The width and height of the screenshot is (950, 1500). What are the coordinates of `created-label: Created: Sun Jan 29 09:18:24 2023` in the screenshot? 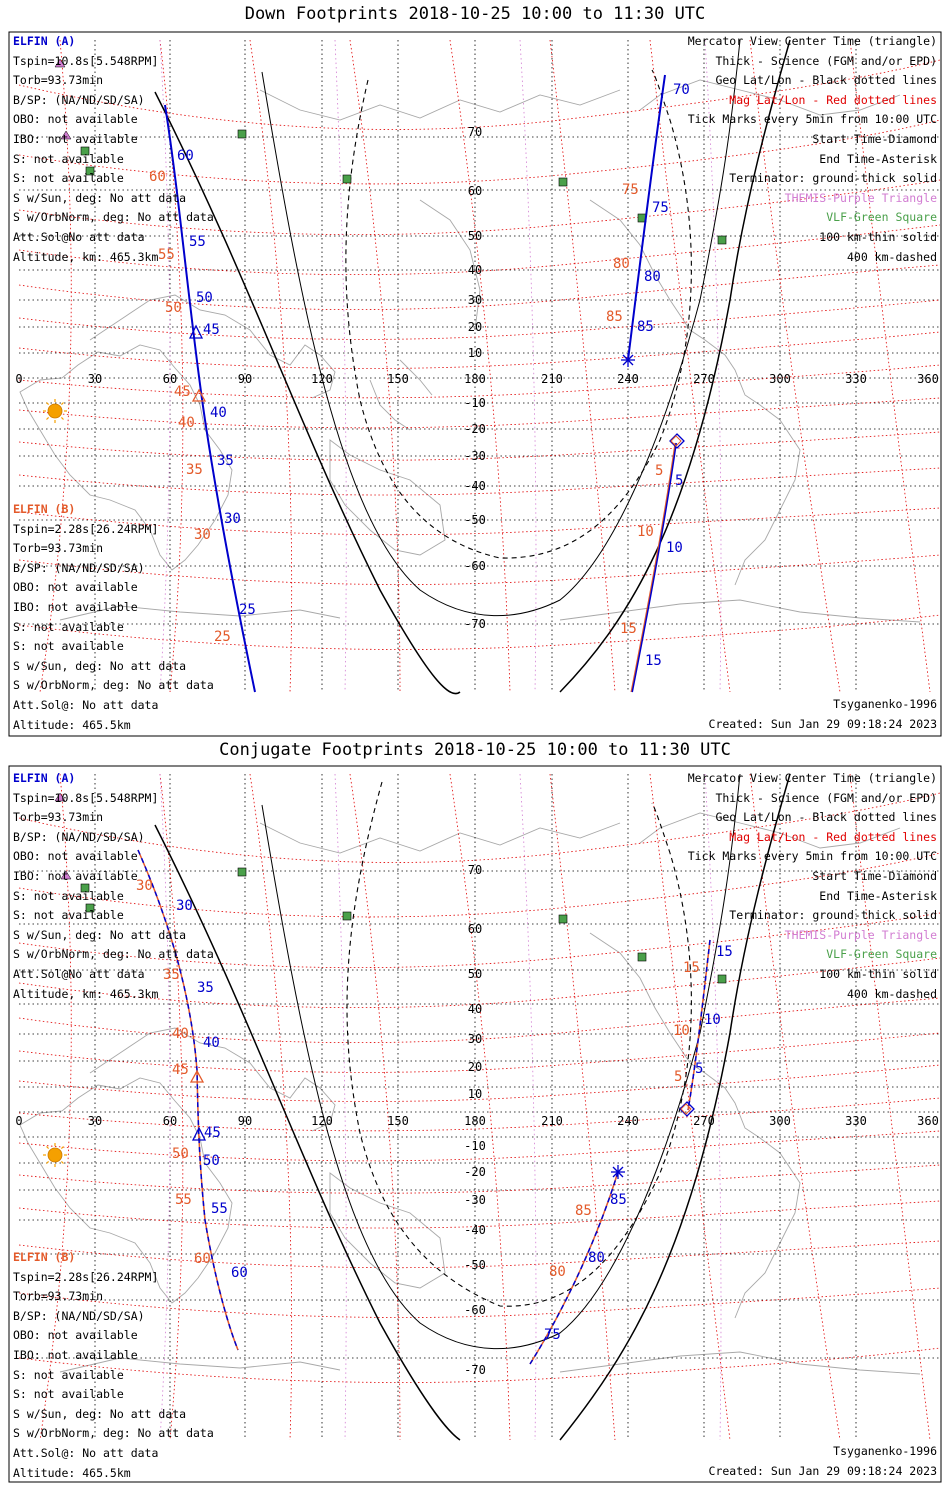 It's located at (822, 1471).